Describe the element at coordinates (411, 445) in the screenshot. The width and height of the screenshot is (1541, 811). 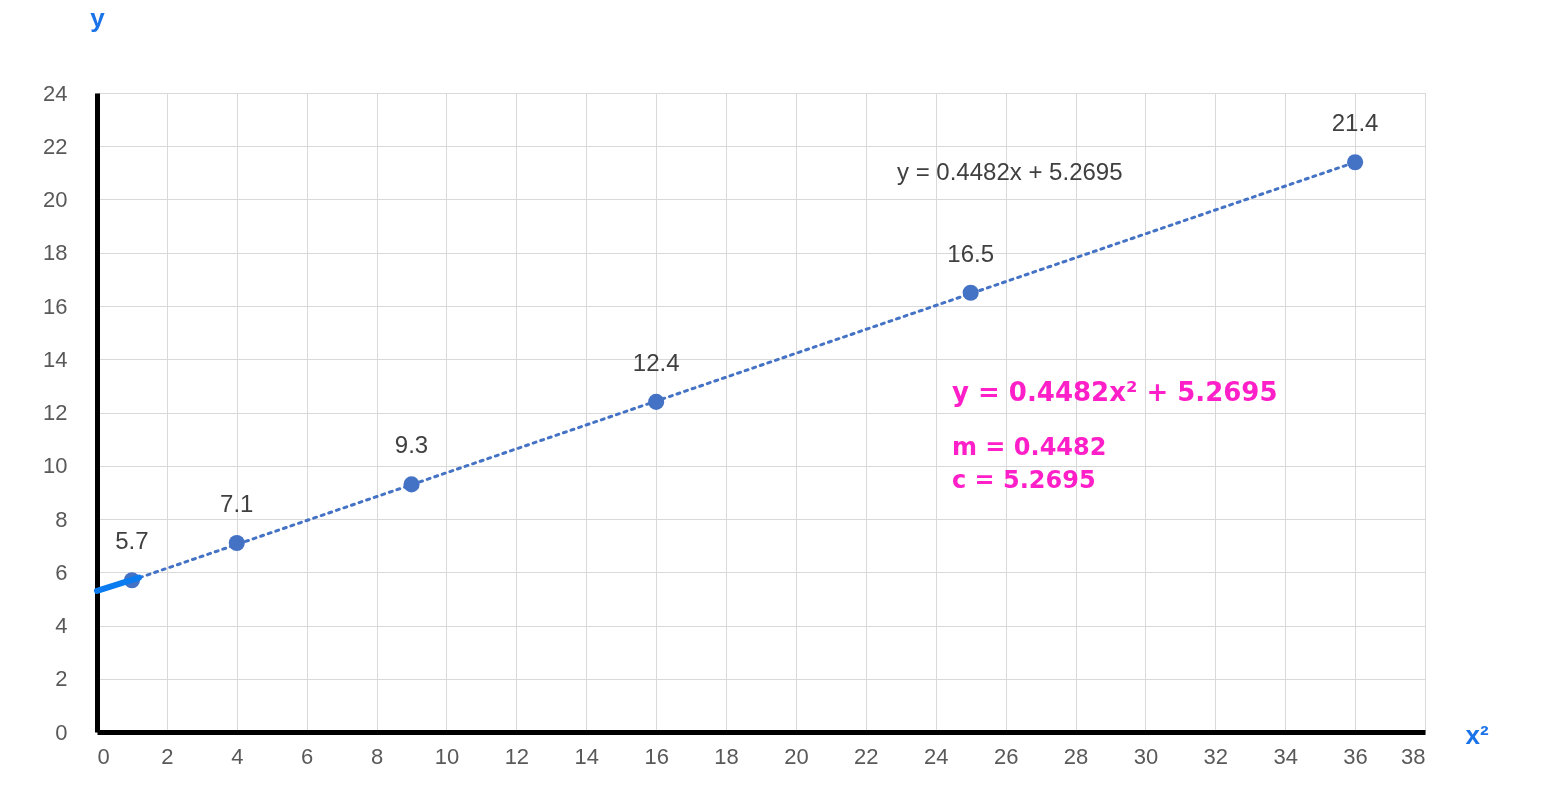
I see `data-label: 9.3` at that location.